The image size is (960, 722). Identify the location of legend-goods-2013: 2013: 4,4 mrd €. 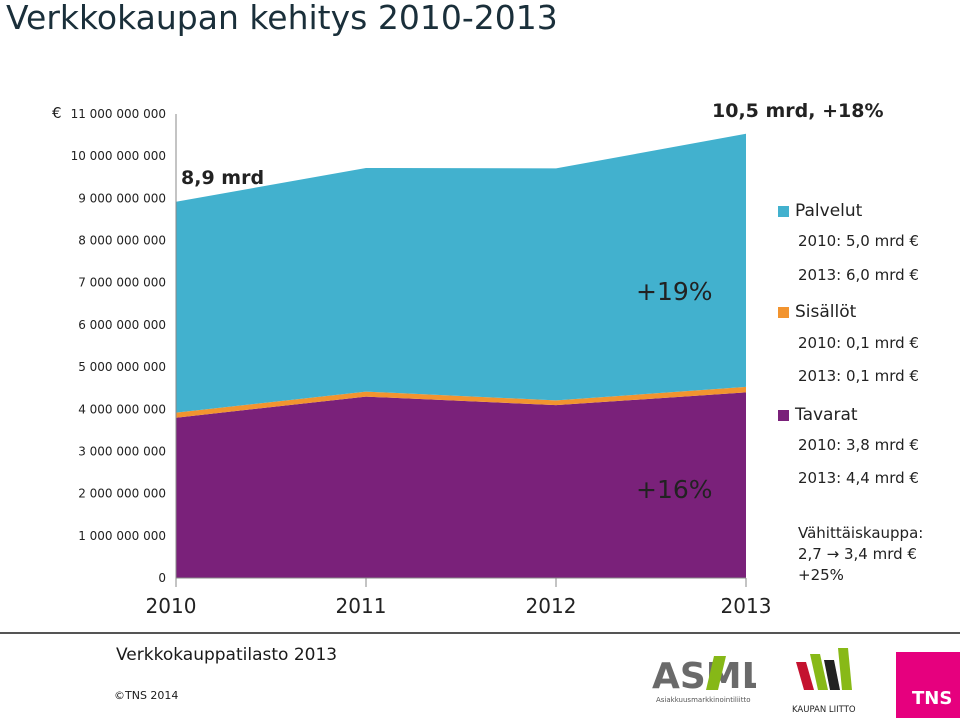
(858, 478).